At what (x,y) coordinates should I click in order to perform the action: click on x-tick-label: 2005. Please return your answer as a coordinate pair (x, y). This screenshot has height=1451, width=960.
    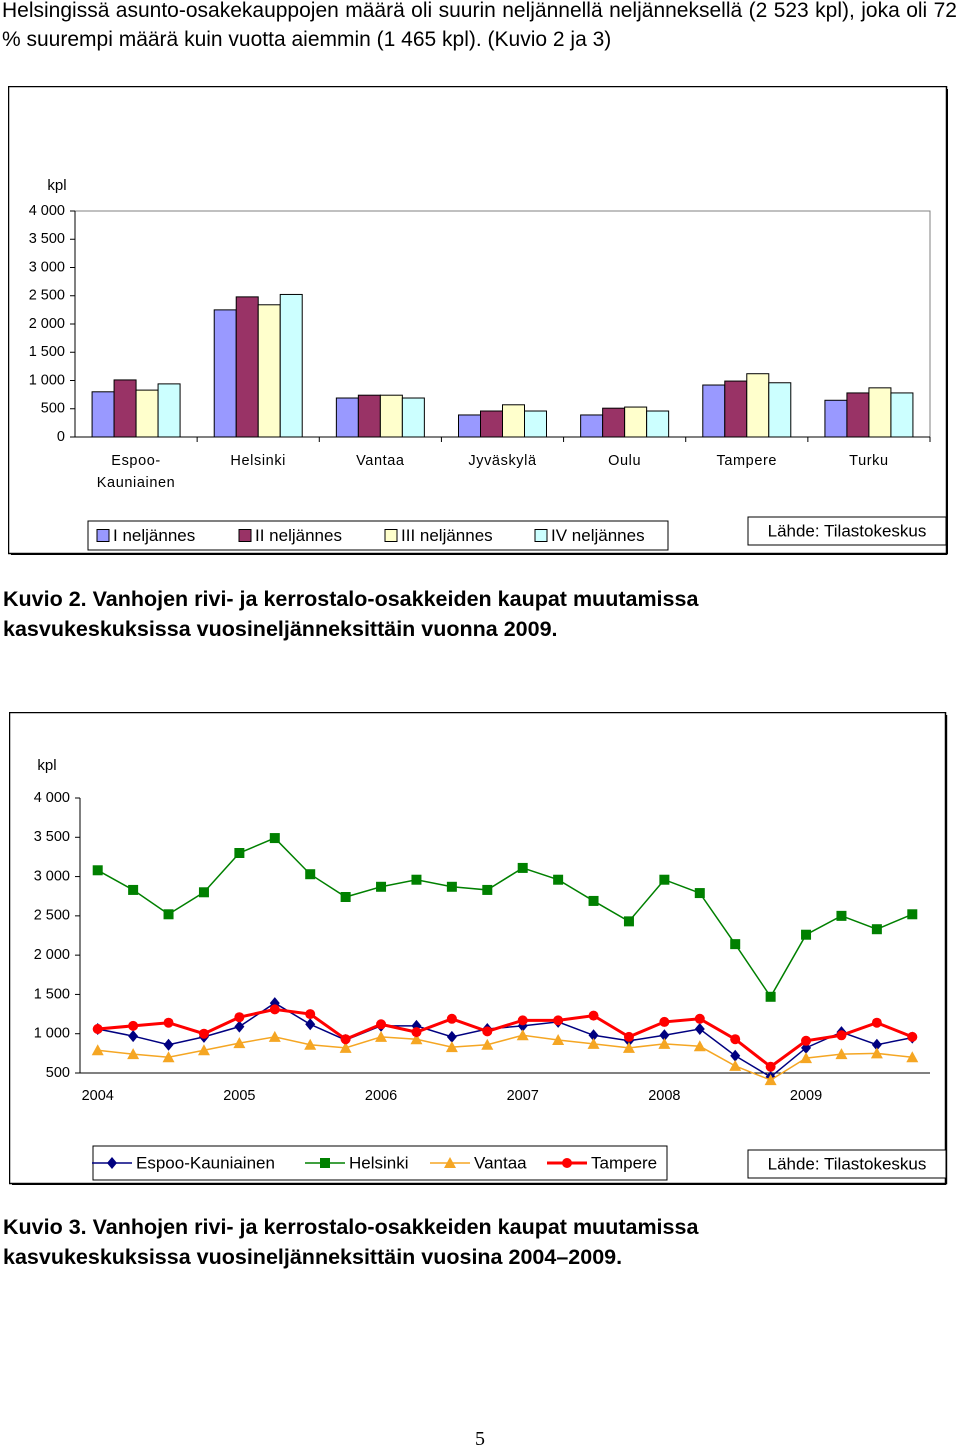
    Looking at the image, I should click on (239, 1096).